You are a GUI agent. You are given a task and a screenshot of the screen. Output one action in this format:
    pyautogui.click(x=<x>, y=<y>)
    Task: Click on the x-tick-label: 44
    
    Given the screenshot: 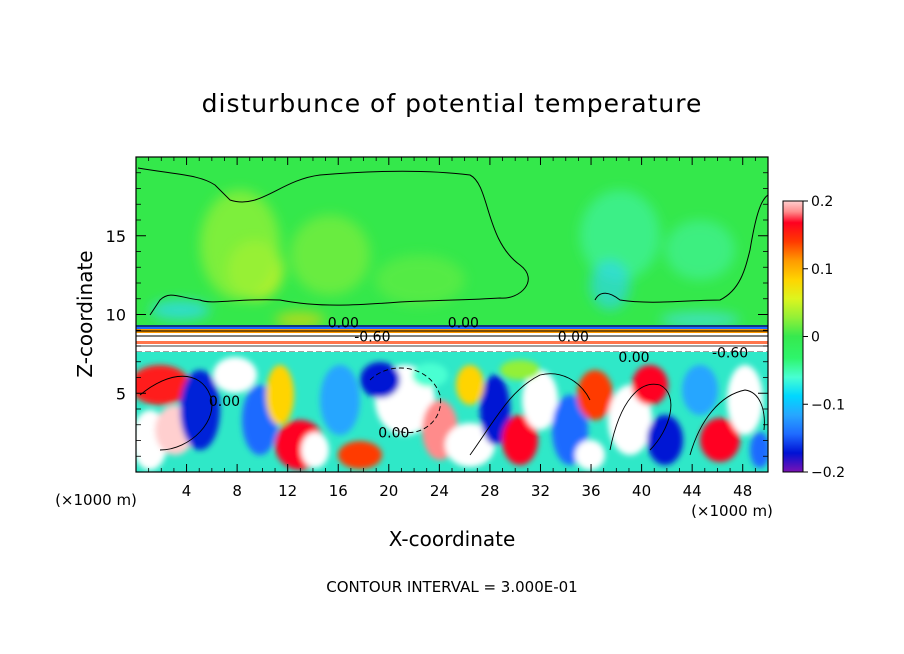 What is the action you would take?
    pyautogui.click(x=692, y=491)
    